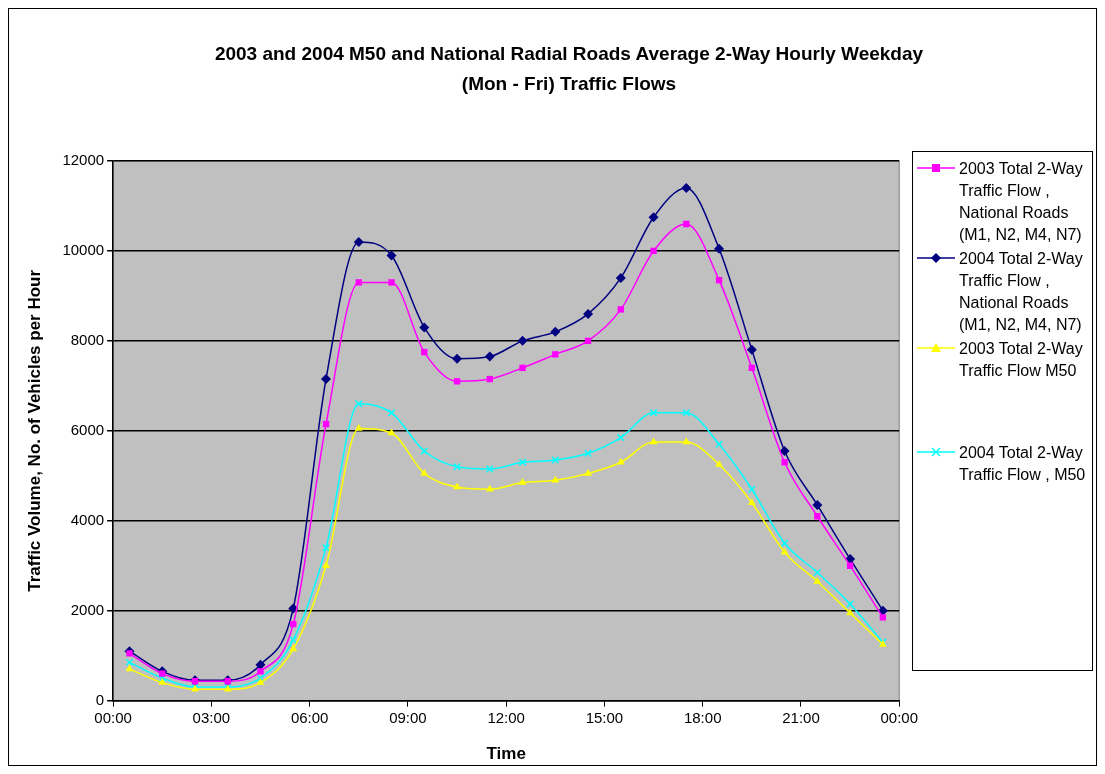 The image size is (1105, 774). What do you see at coordinates (34, 430) in the screenshot?
I see `y-axis-title: Traffic Volume, No. of Vehicles per Hour` at bounding box center [34, 430].